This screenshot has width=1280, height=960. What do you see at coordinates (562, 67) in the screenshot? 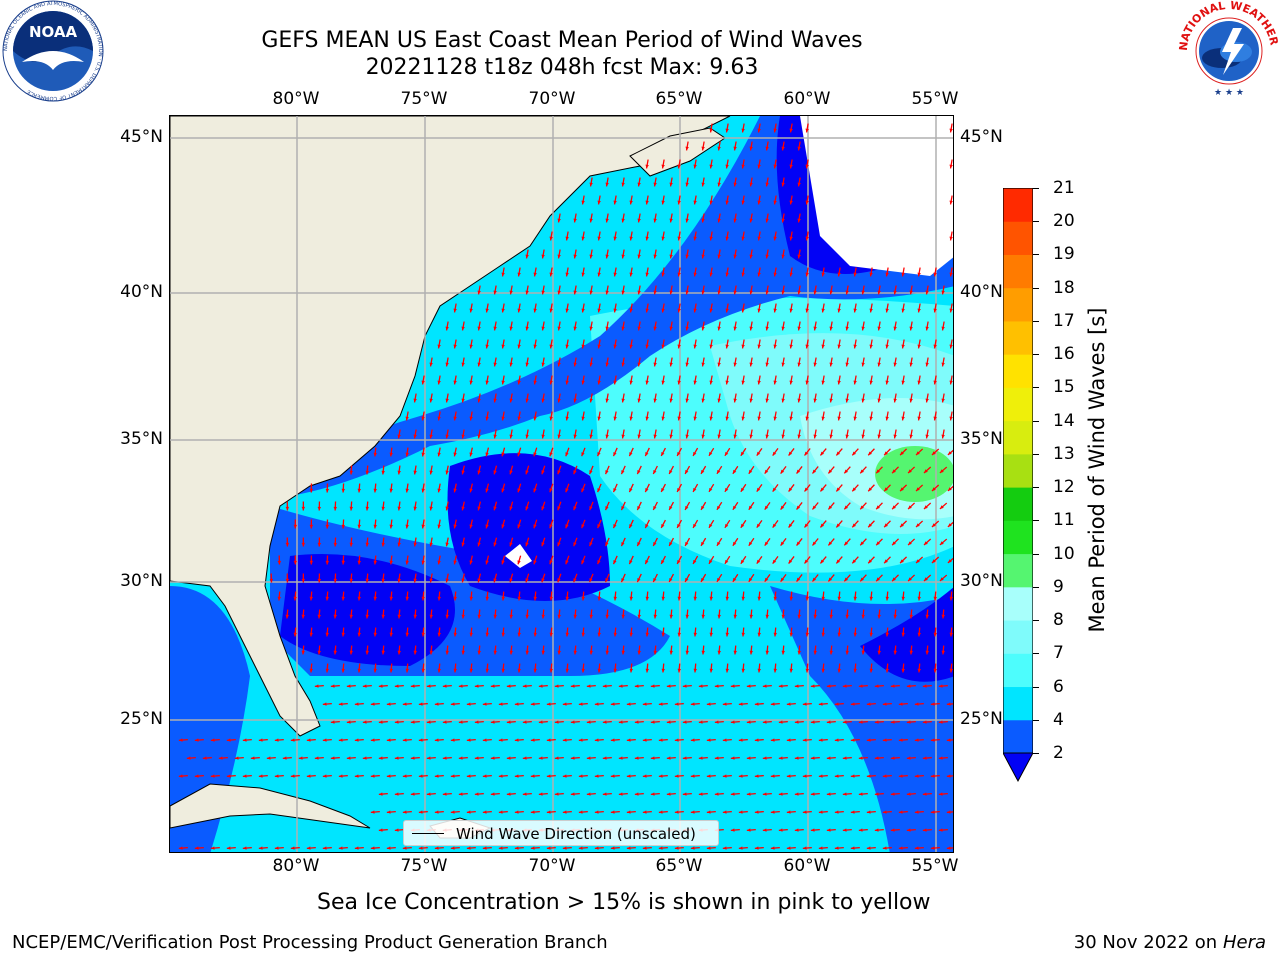
I see `chart-subtitle: 20221128 t18z 048h fcst Max: 9.63` at bounding box center [562, 67].